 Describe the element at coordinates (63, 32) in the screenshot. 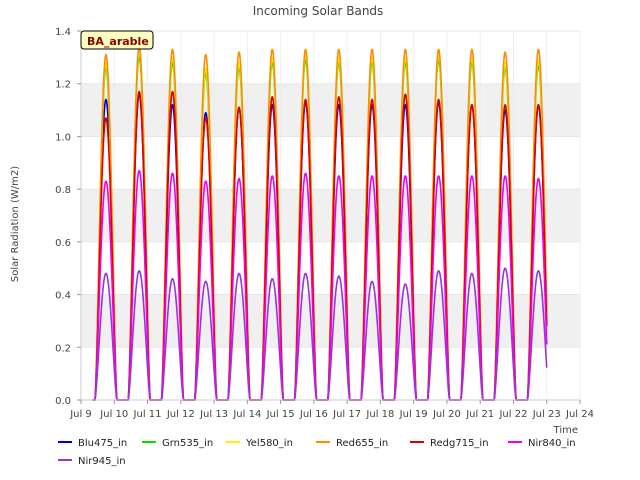

I see `y-tick-label: 1.4` at that location.